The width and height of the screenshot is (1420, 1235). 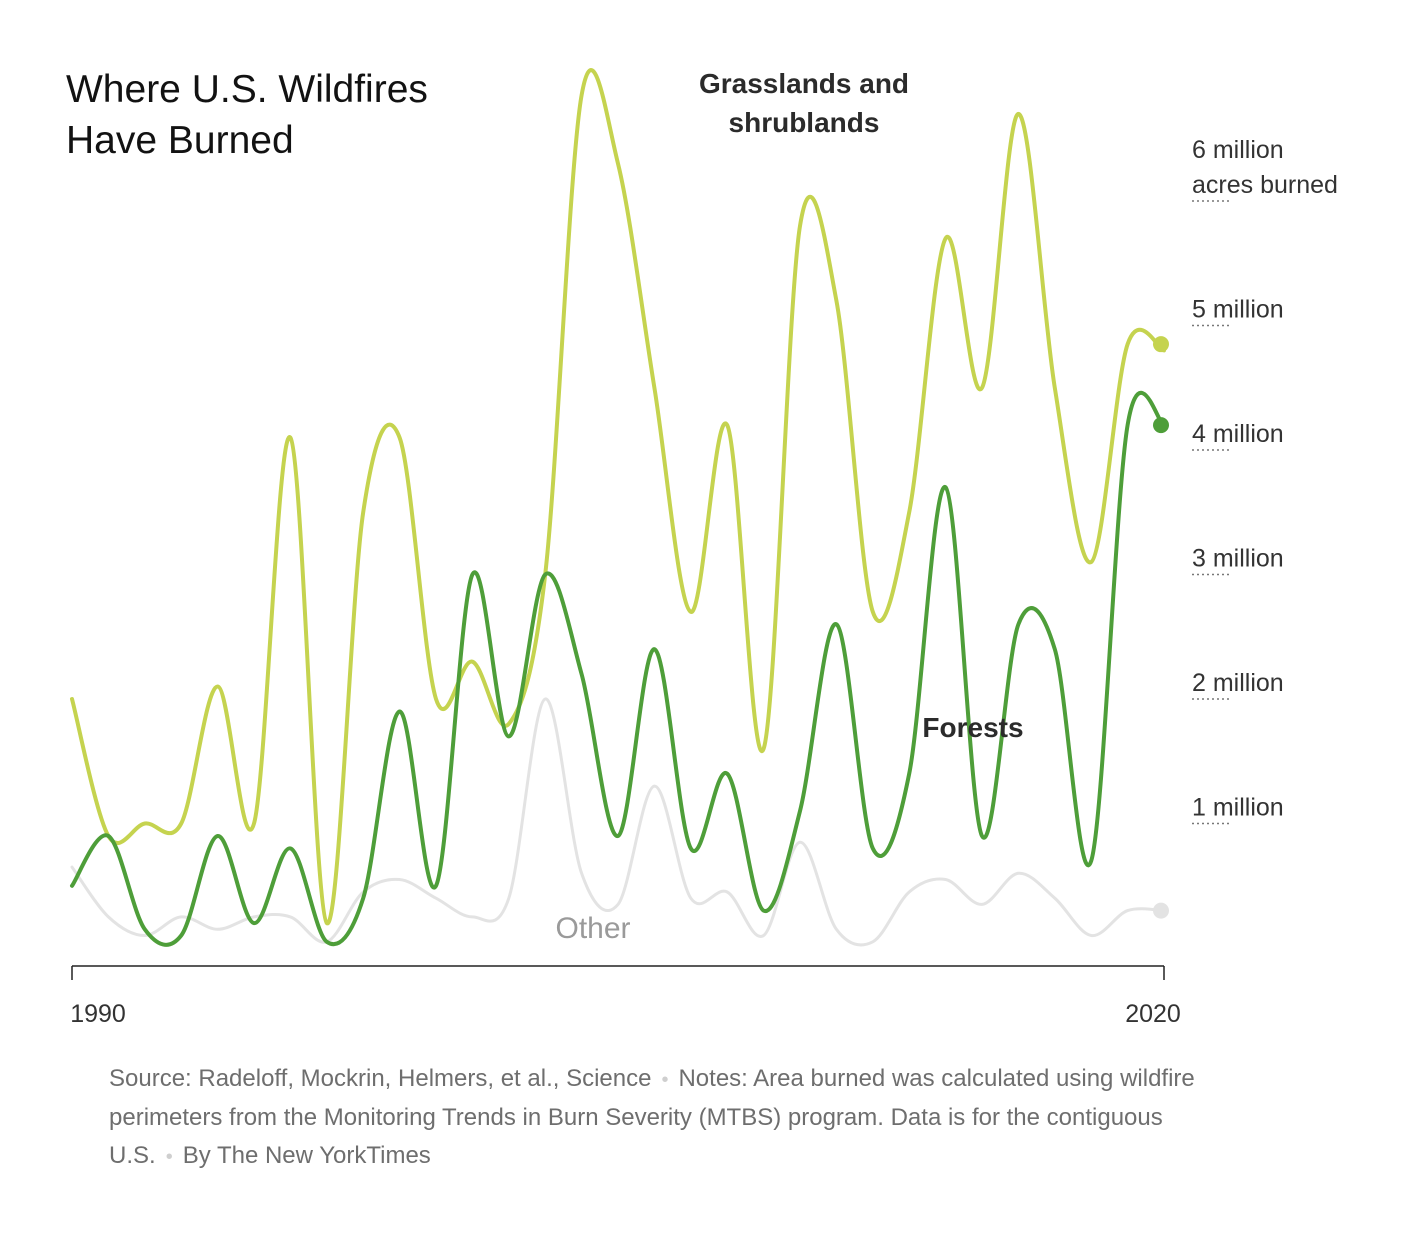 I want to click on end-point-other, so click(x=1161, y=910).